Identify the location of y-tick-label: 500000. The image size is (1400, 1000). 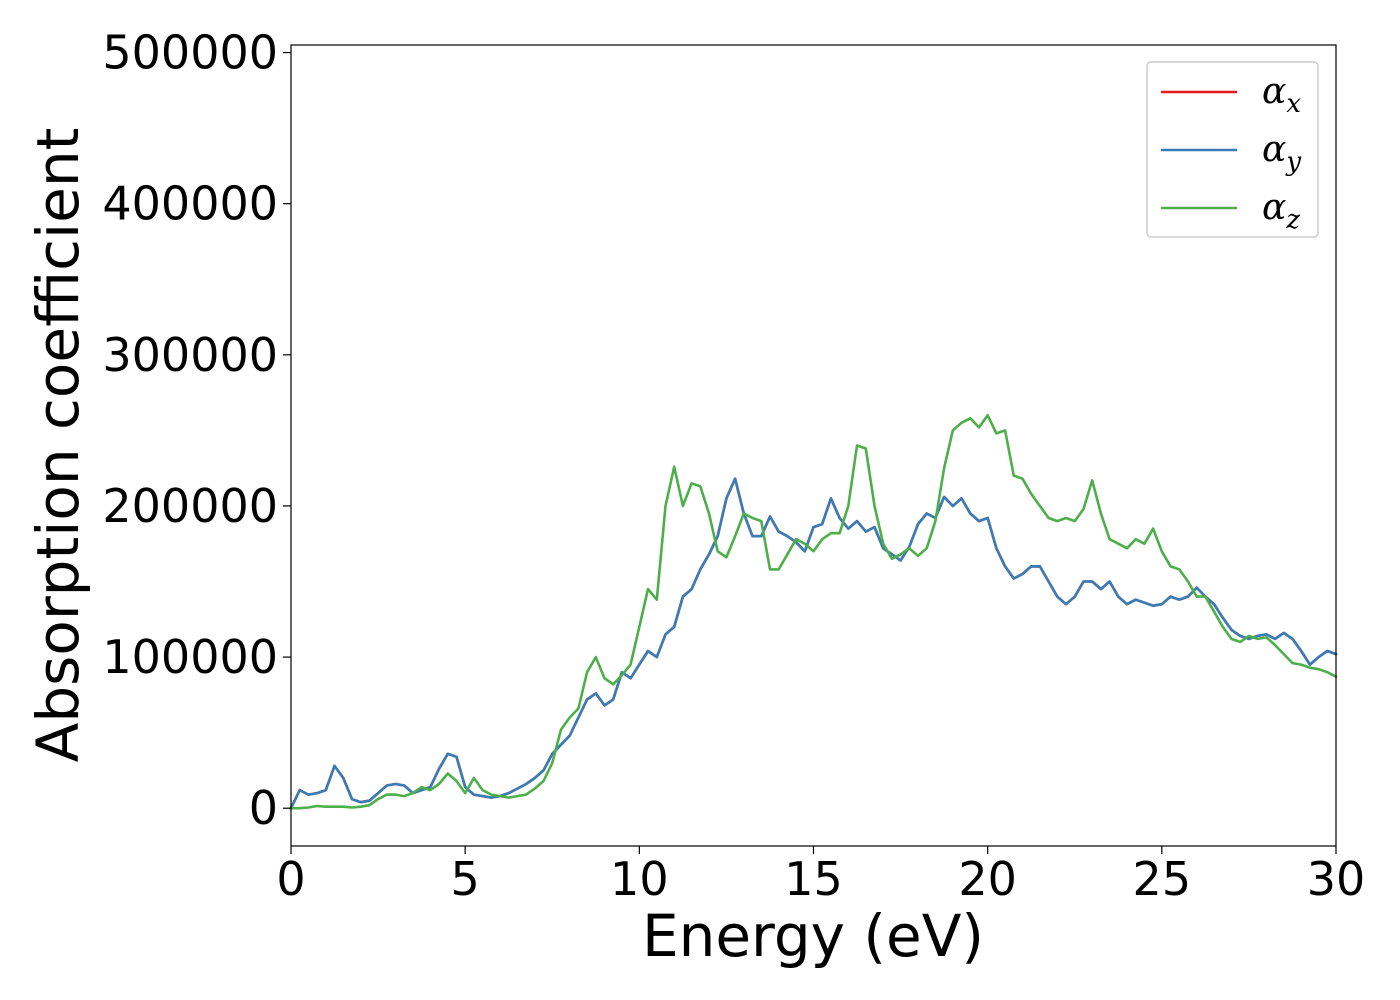
(190, 53).